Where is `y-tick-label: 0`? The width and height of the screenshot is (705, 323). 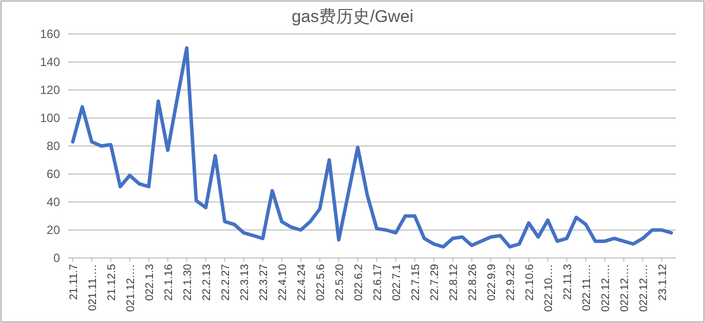
y-tick-label: 0 is located at coordinates (56, 258).